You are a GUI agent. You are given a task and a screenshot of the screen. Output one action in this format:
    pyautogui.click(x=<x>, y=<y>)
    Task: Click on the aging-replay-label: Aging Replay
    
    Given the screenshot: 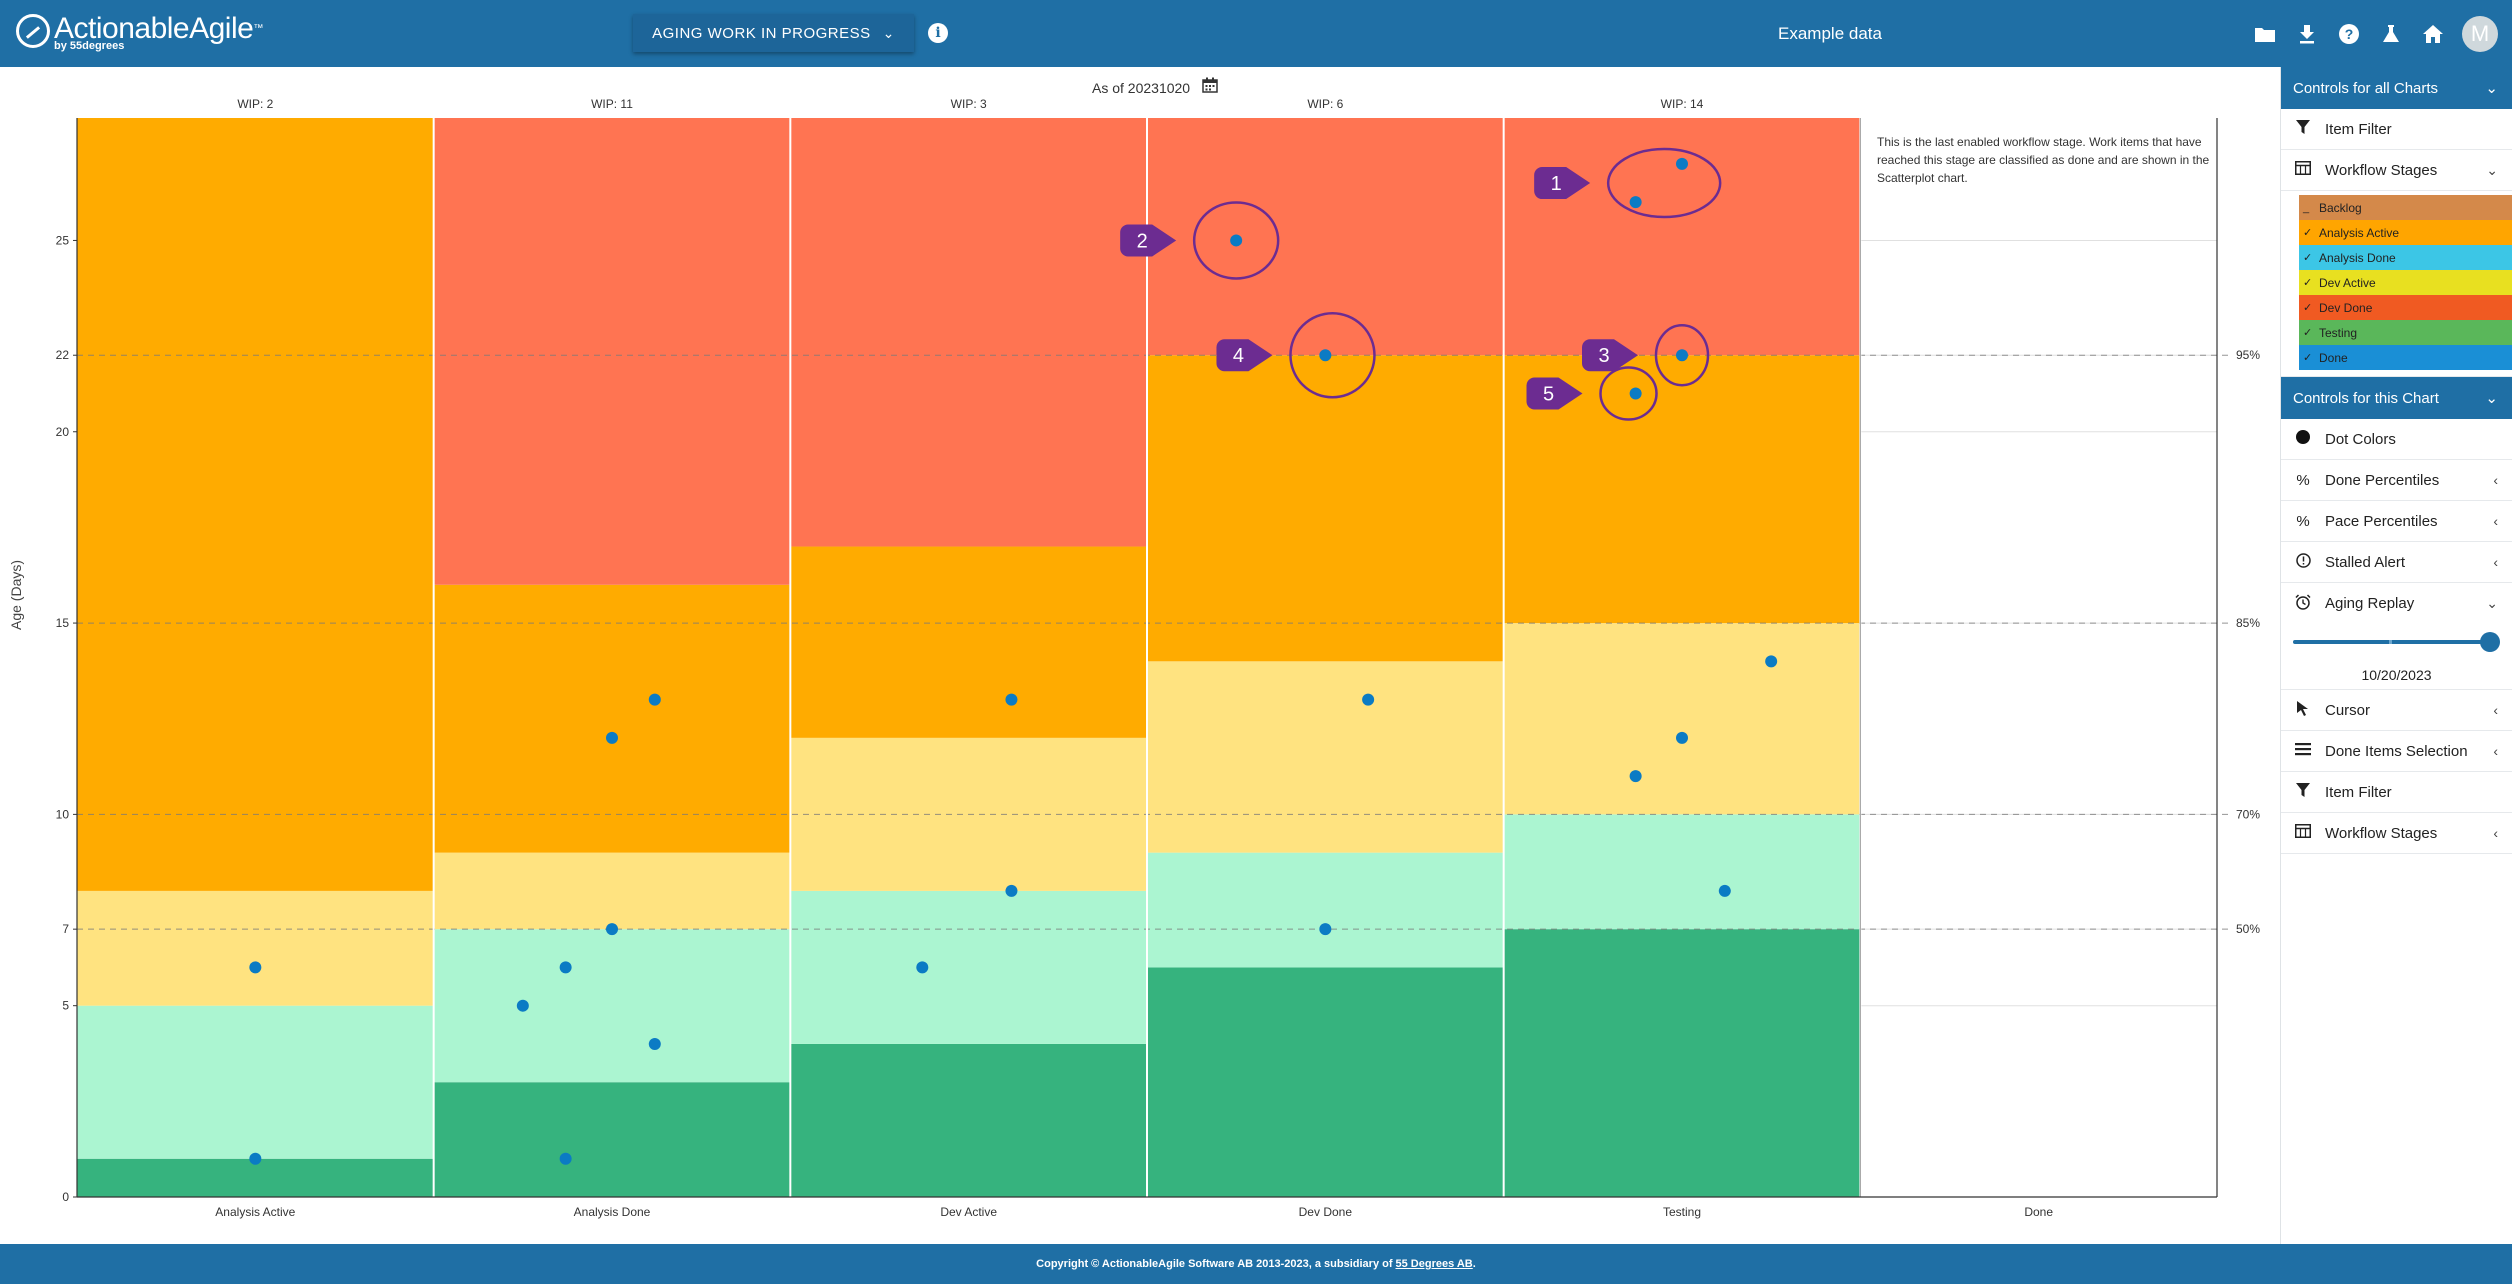 What is the action you would take?
    pyautogui.click(x=2370, y=603)
    